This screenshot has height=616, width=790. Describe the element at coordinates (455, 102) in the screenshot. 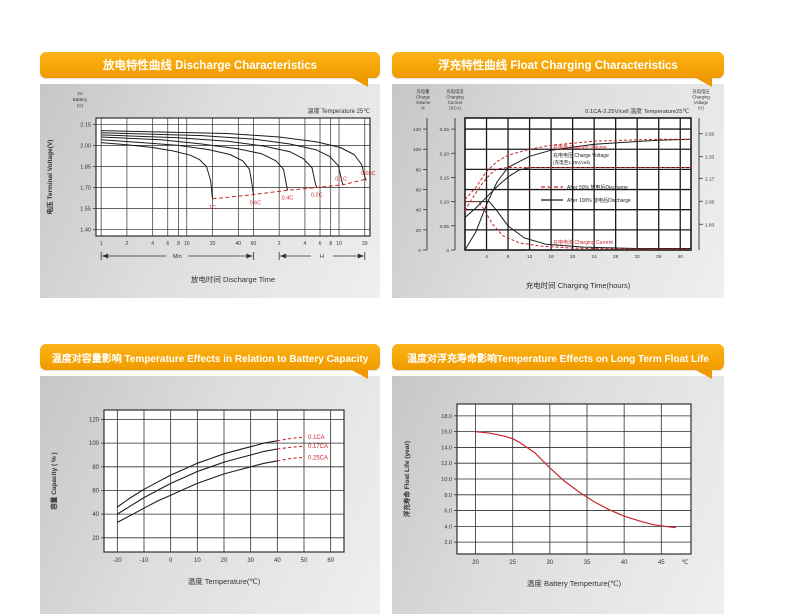

I see `svg-text: Current` at that location.